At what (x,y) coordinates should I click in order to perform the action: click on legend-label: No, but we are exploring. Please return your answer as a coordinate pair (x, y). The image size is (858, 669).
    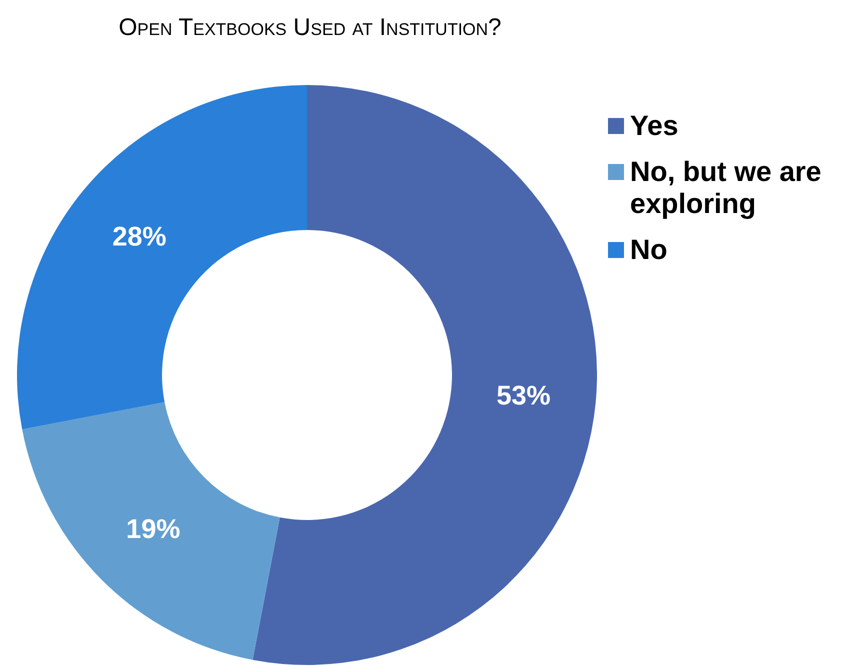
    Looking at the image, I should click on (726, 188).